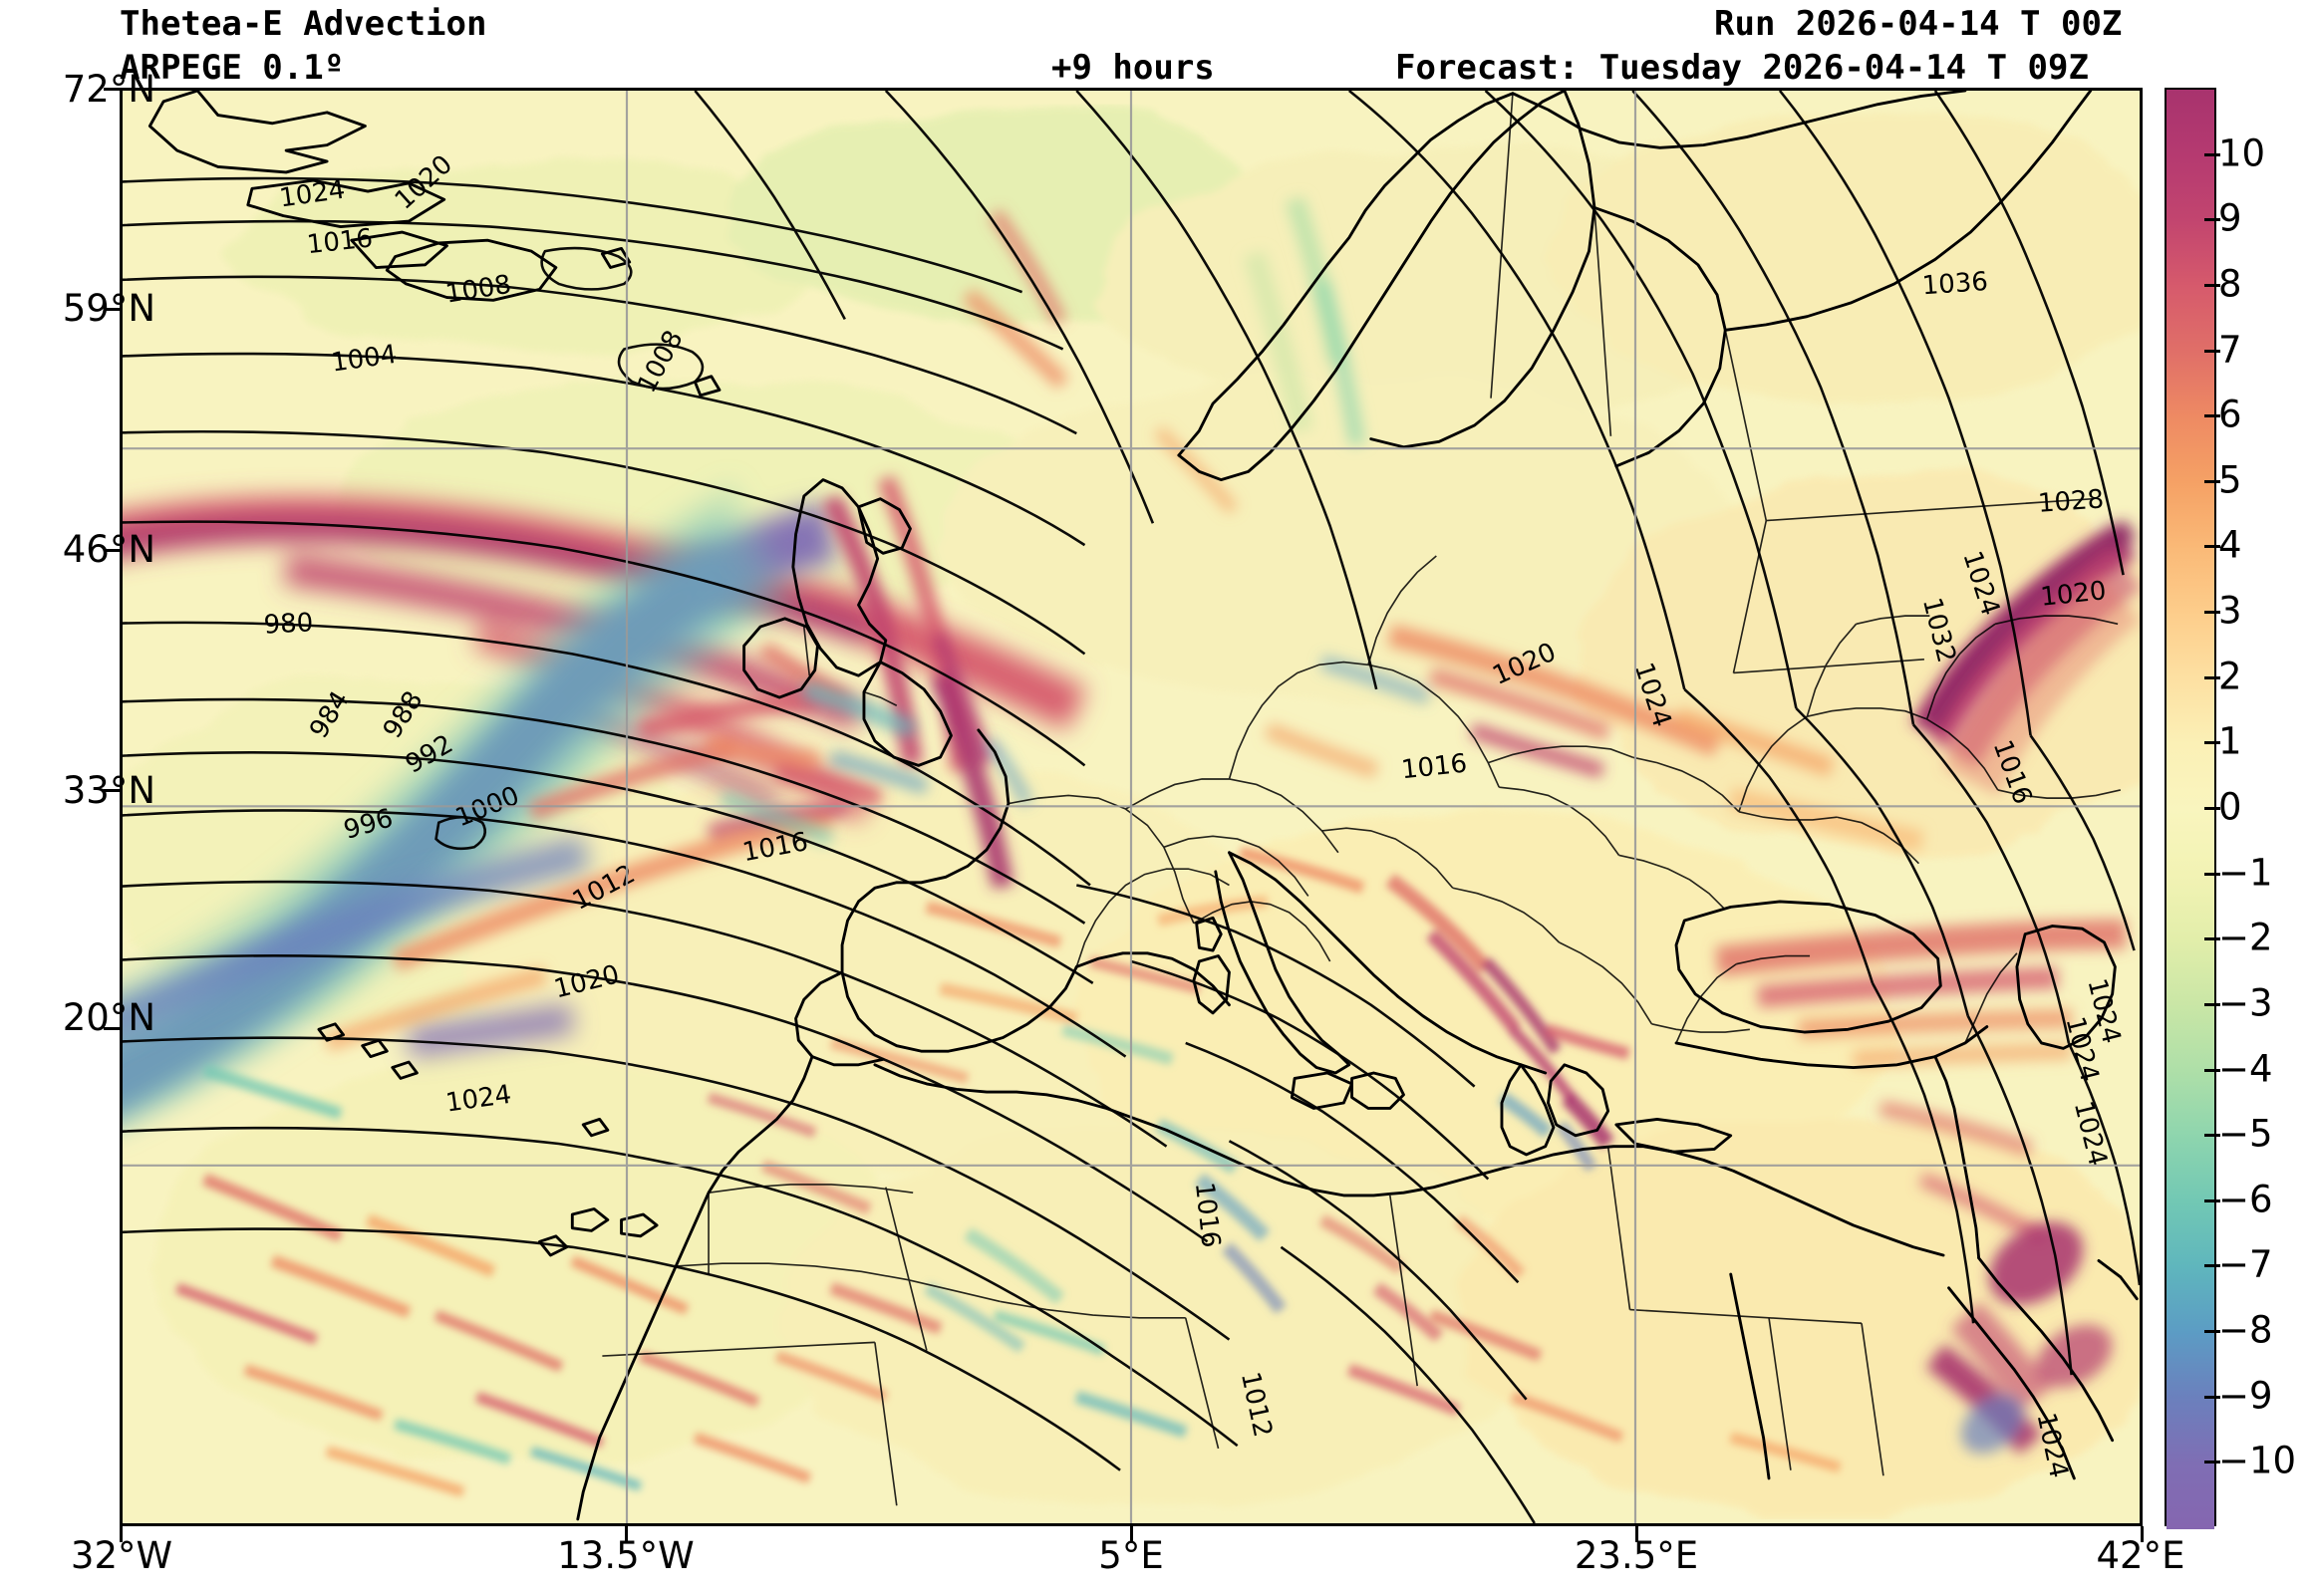 This screenshot has width=2312, height=1596. Describe the element at coordinates (109, 1017) in the screenshot. I see `y-tick-label-20n: 20°N` at that location.